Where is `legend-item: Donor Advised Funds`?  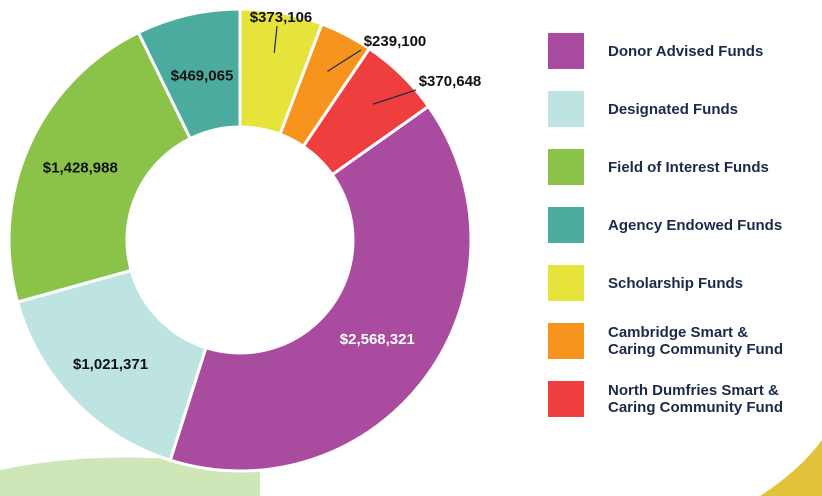
legend-item: Donor Advised Funds is located at coordinates (673, 51).